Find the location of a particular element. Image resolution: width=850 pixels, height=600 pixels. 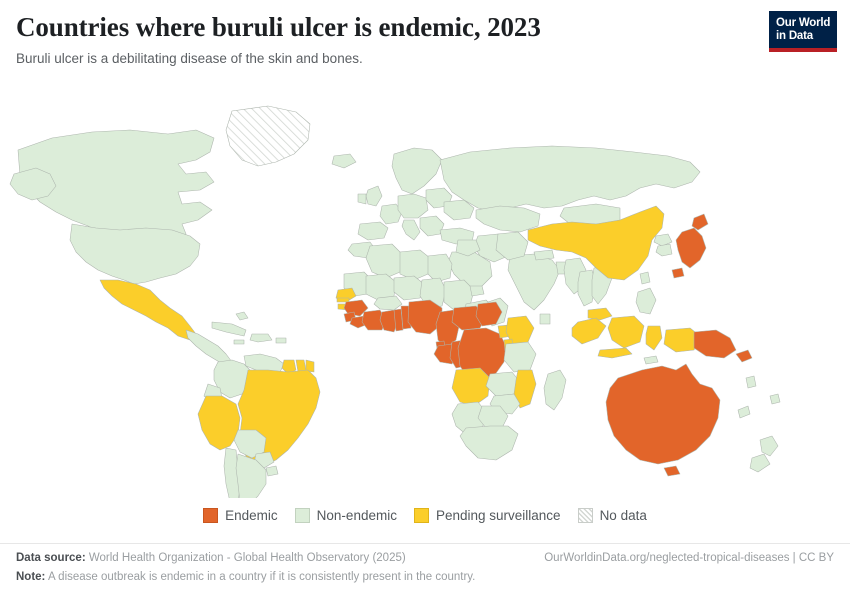

country-alaska is located at coordinates (33, 184).